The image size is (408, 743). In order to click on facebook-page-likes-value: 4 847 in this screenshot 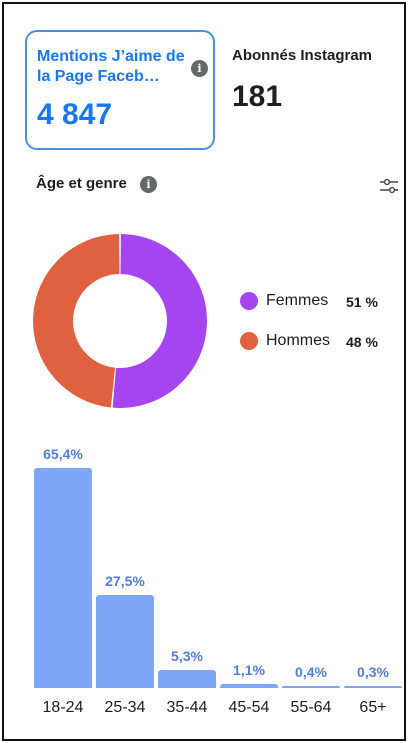, I will do `click(75, 114)`.